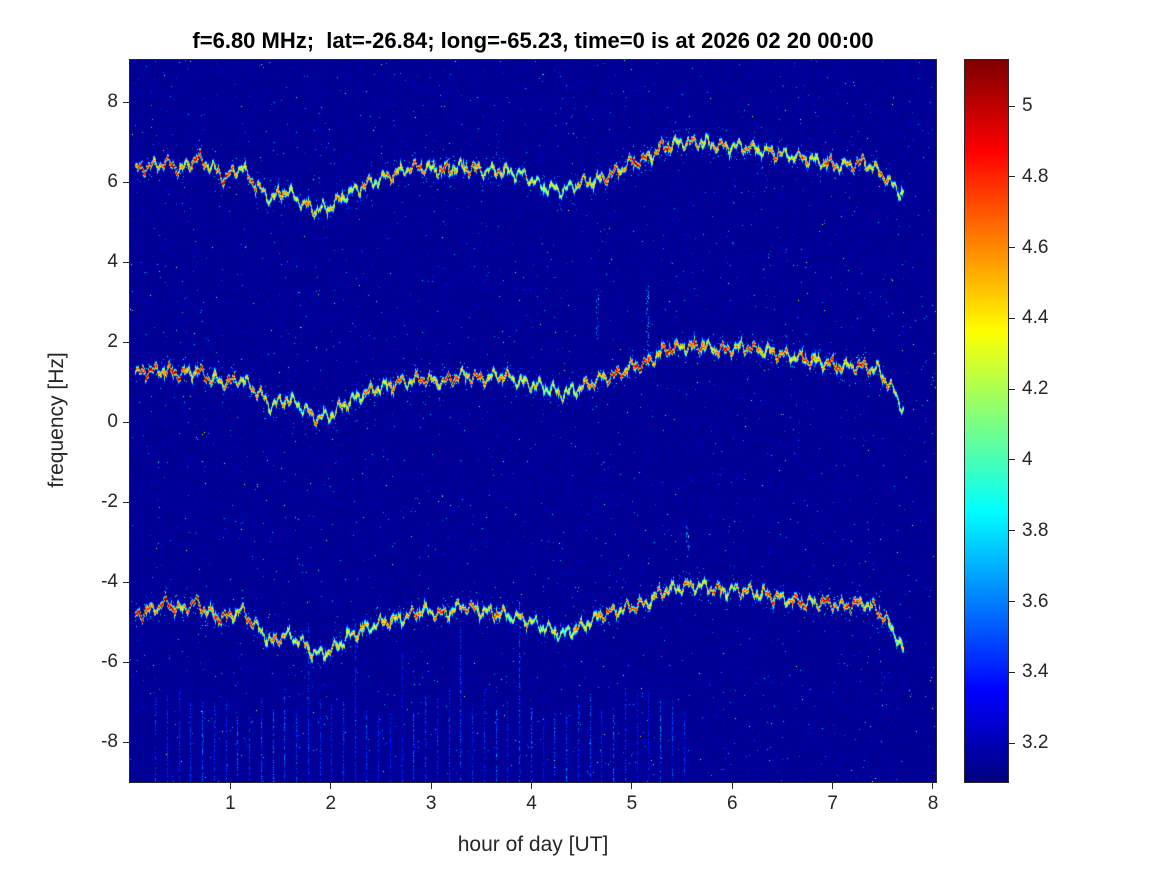 The width and height of the screenshot is (1167, 875). What do you see at coordinates (112, 261) in the screenshot?
I see `y-tick-label: 4` at bounding box center [112, 261].